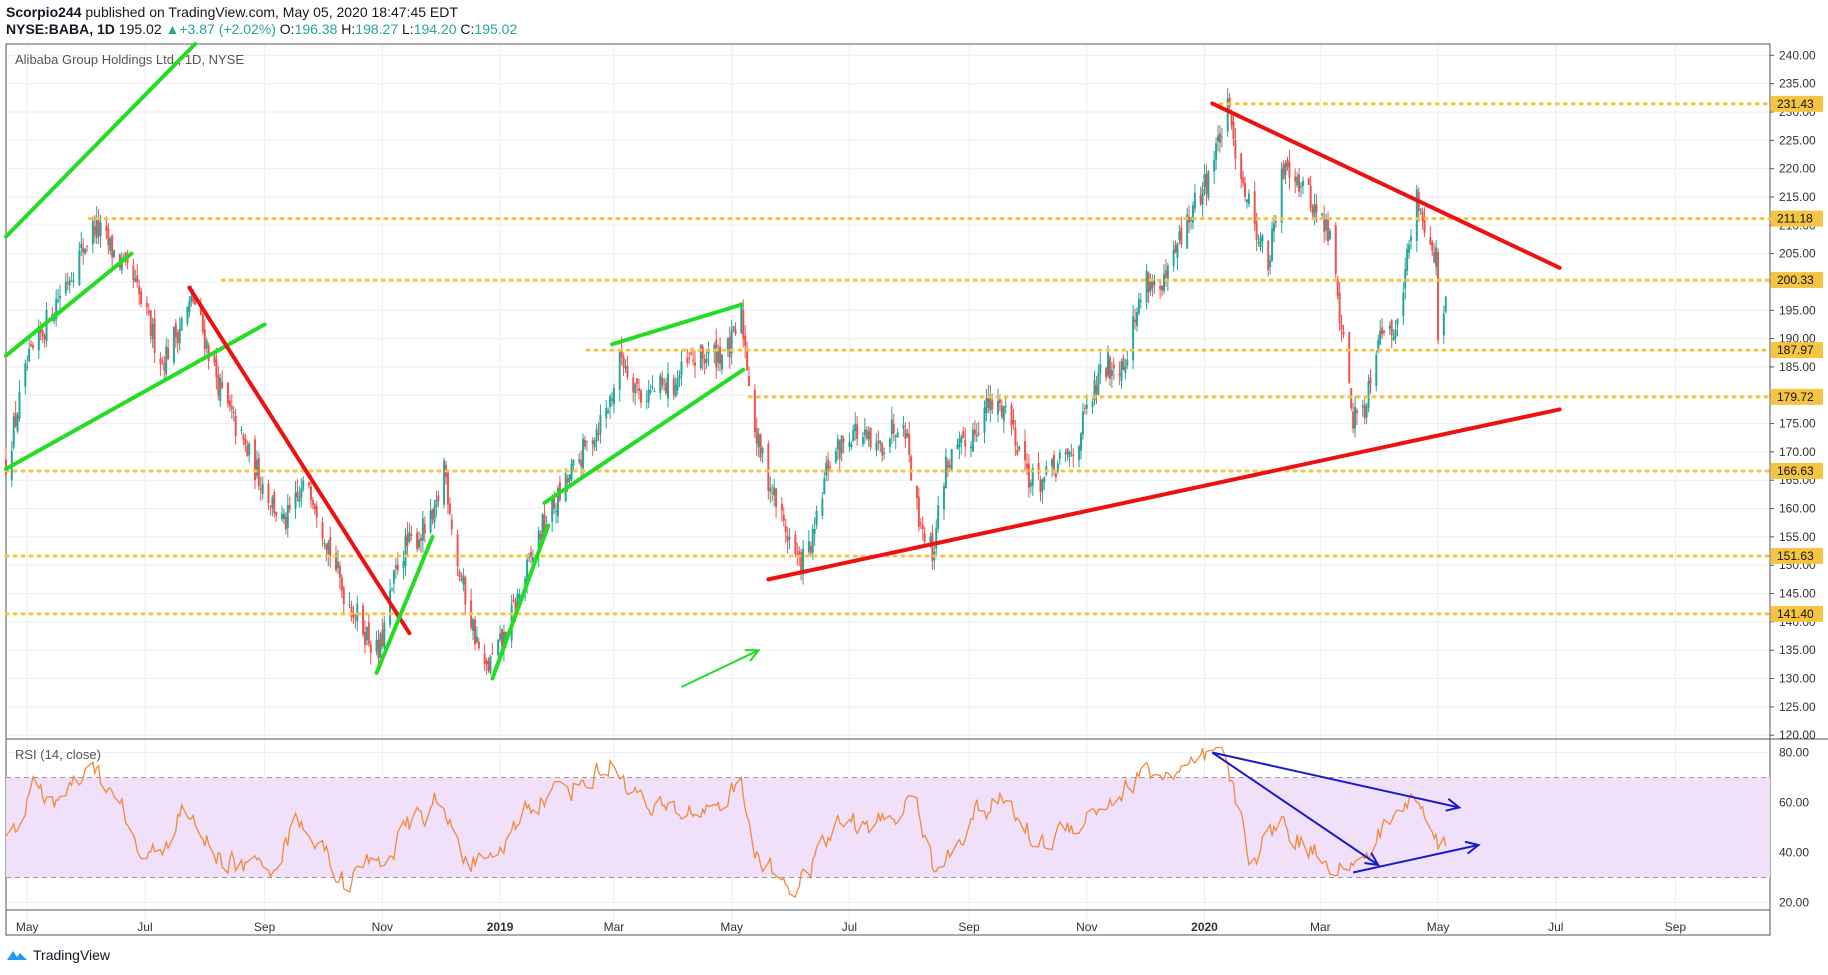 This screenshot has width=1828, height=975. I want to click on time-tick-label: Jul, so click(1555, 927).